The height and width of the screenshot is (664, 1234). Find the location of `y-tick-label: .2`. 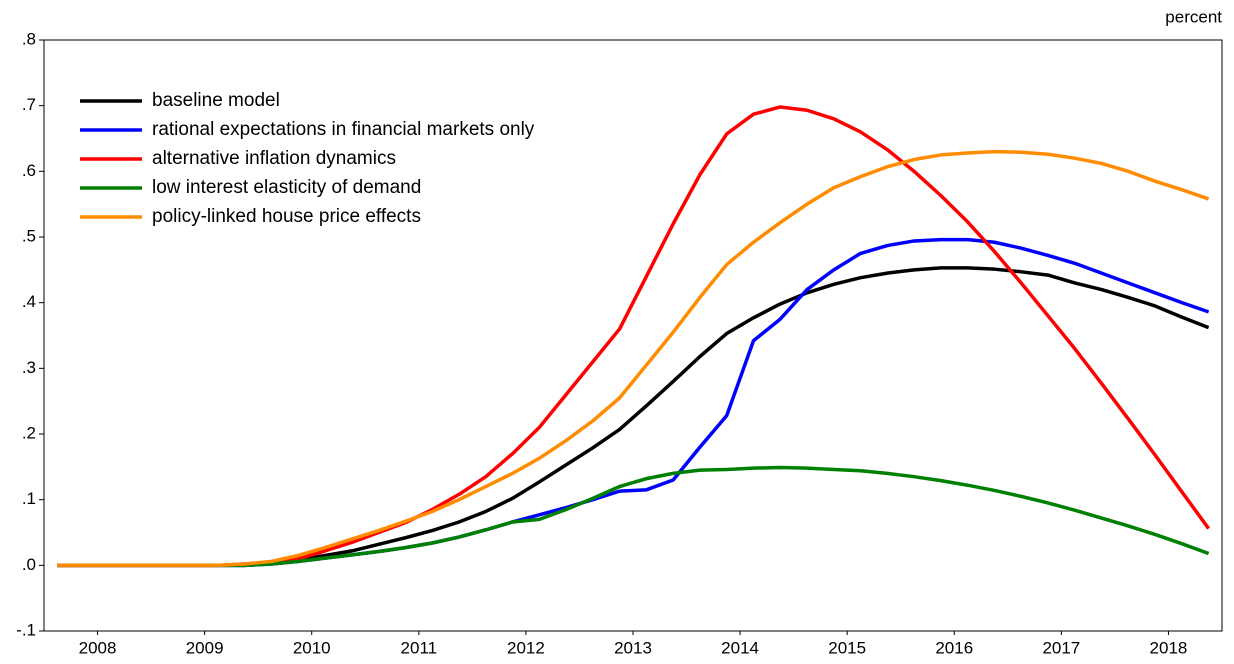

y-tick-label: .2 is located at coordinates (29, 432).